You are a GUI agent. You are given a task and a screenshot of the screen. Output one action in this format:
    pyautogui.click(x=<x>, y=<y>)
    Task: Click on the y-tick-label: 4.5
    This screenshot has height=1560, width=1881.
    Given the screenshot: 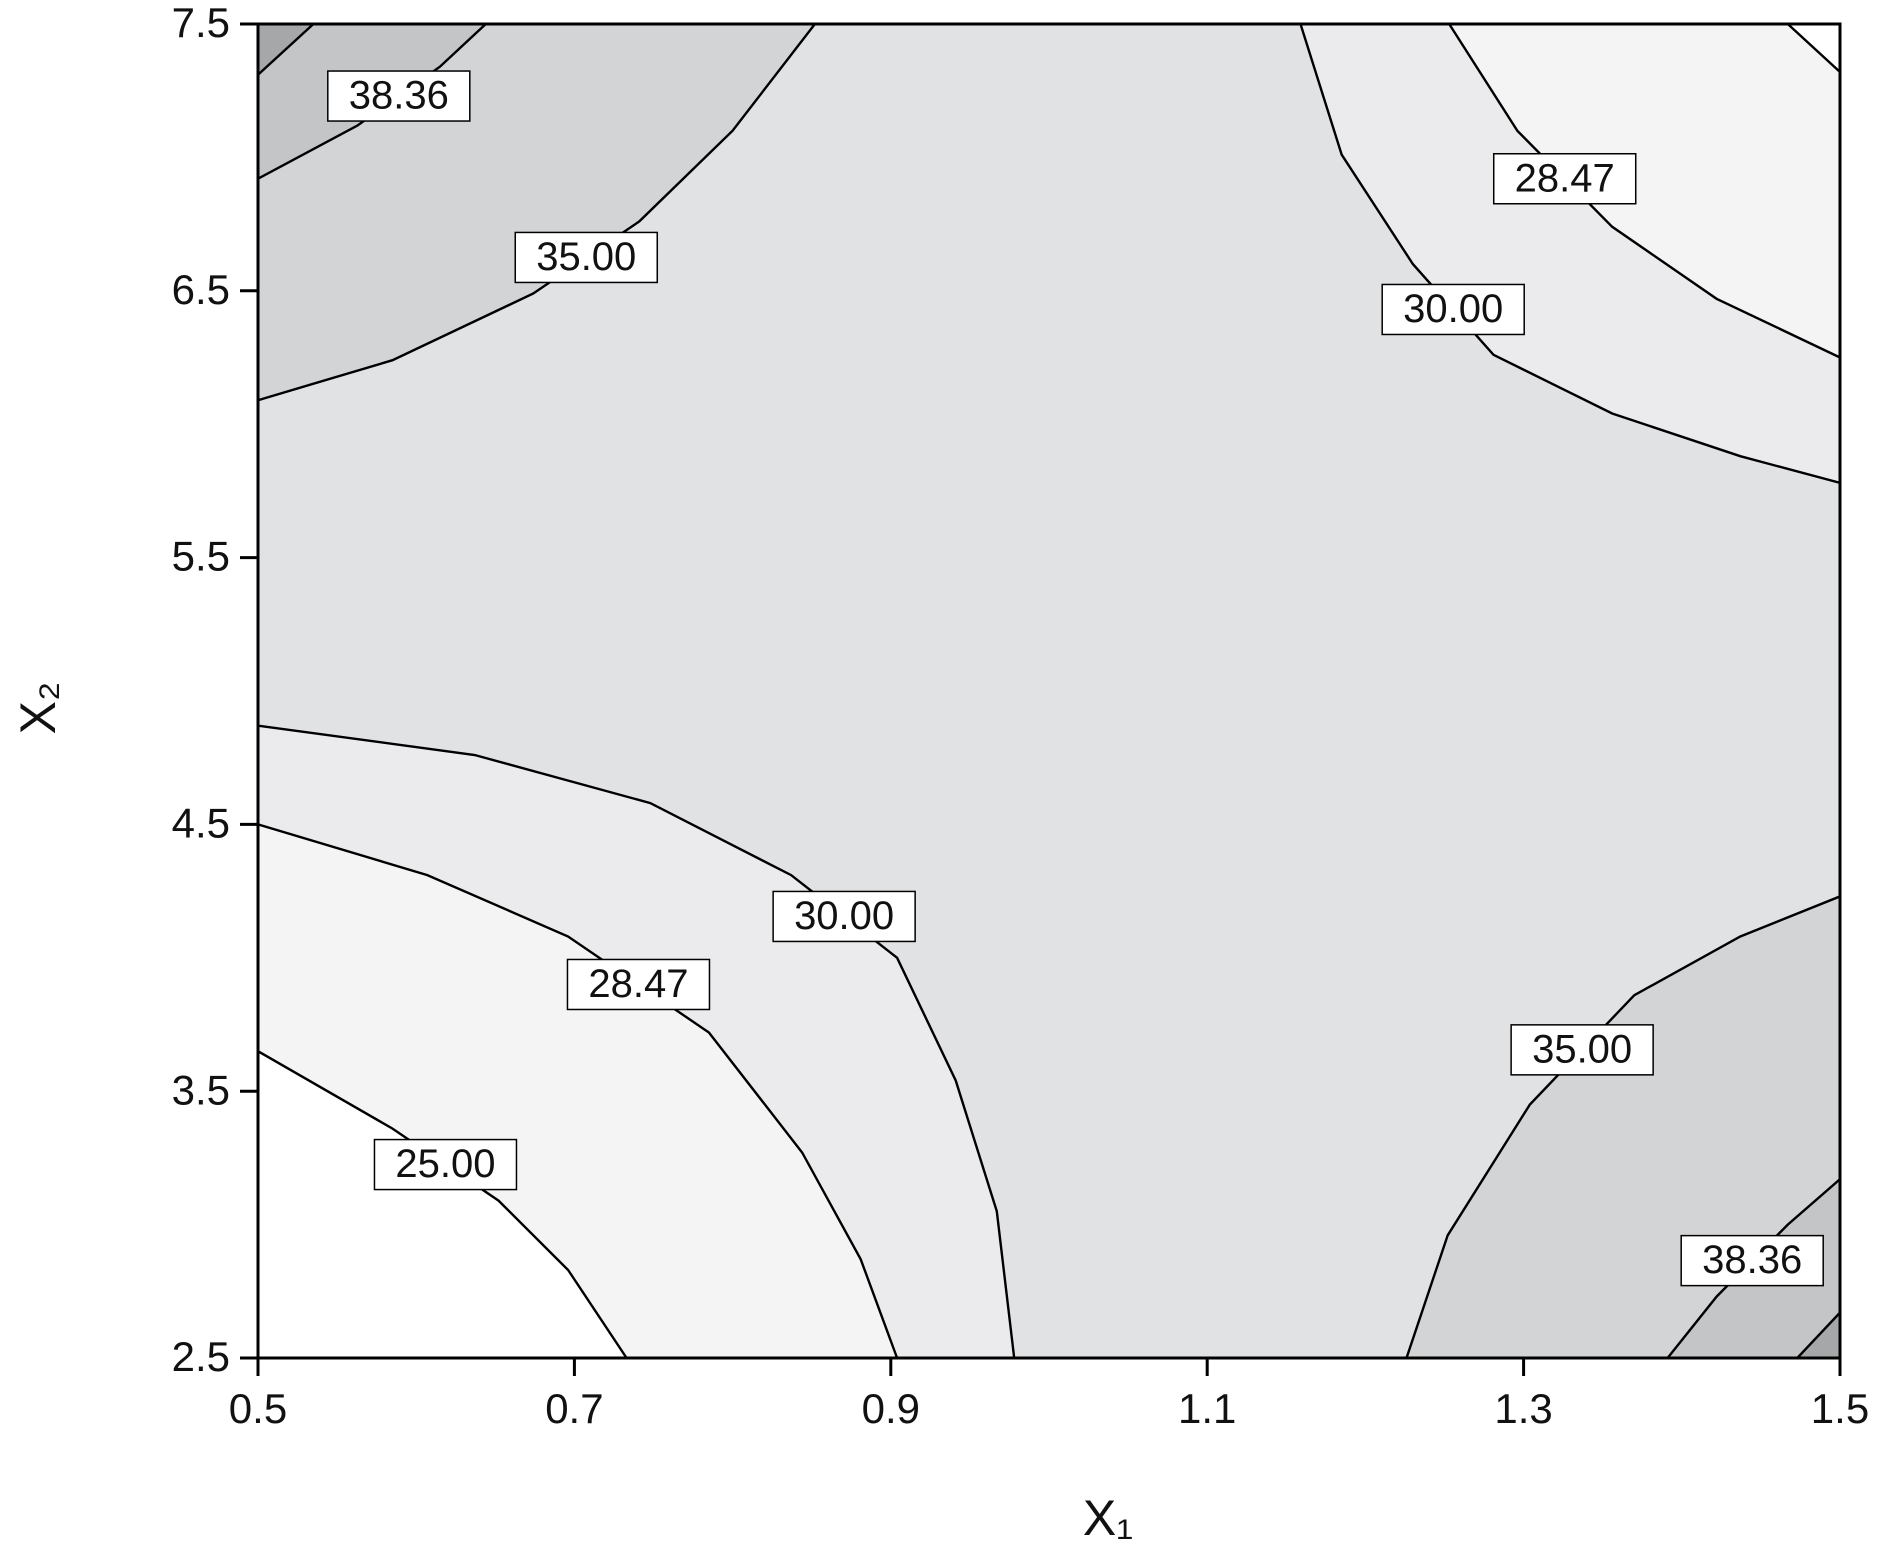 What is the action you would take?
    pyautogui.click(x=201, y=822)
    